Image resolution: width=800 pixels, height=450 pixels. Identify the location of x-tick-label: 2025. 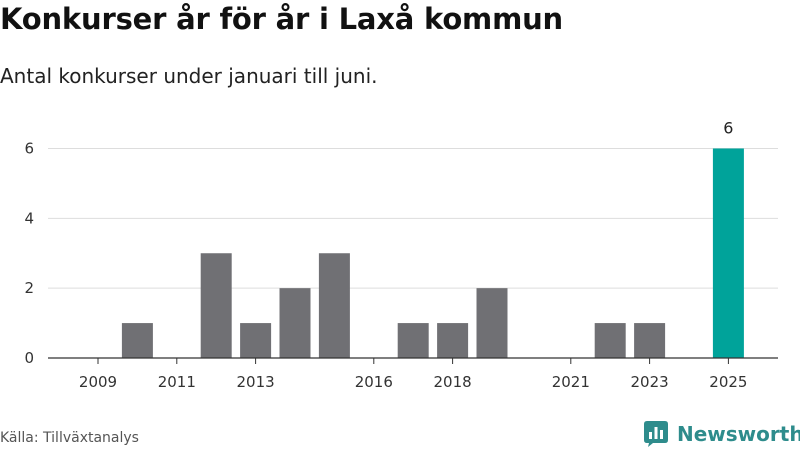
(728, 382).